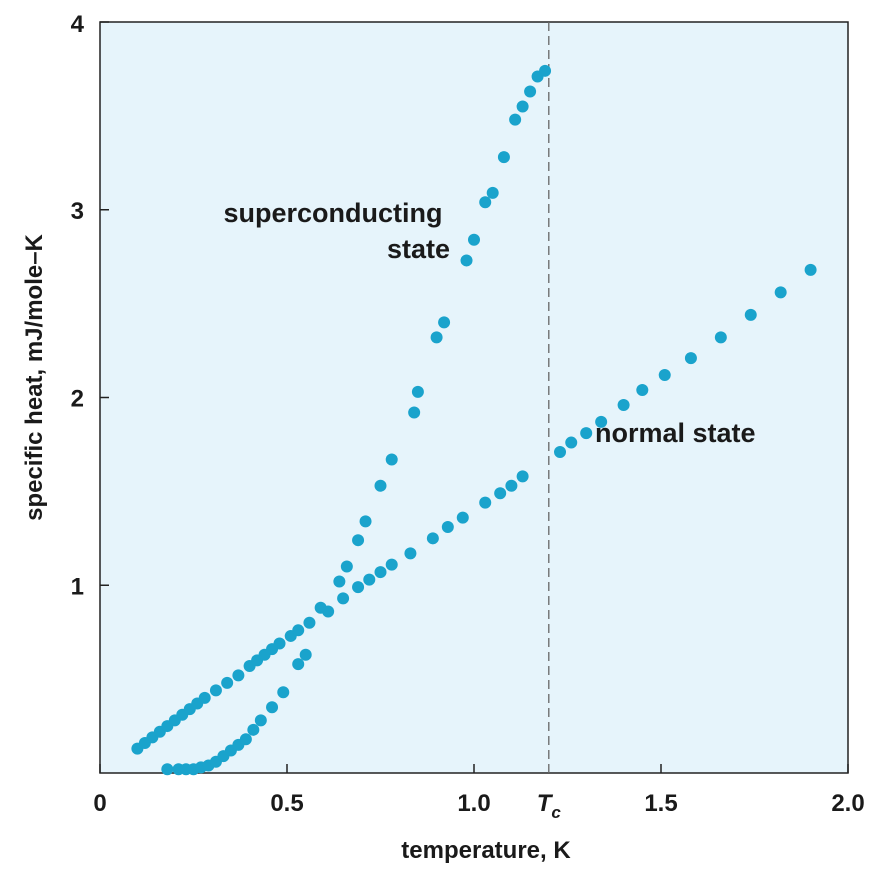  I want to click on x-axis-ticks: 0 0.5 1.0 1.5 2.0 Tc, so click(479, 793).